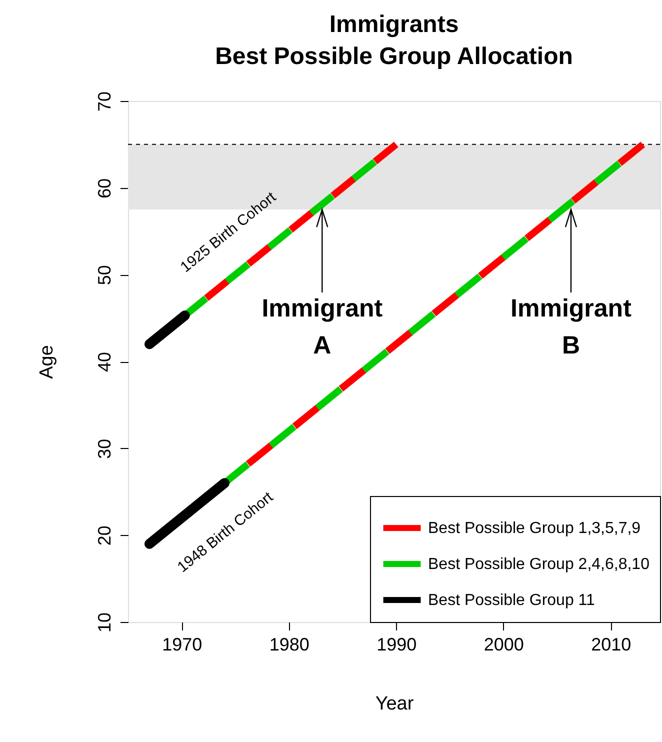 The image size is (662, 742). What do you see at coordinates (534, 528) in the screenshot?
I see `legend-label: Best Possible Group 1,3,5,7,9` at bounding box center [534, 528].